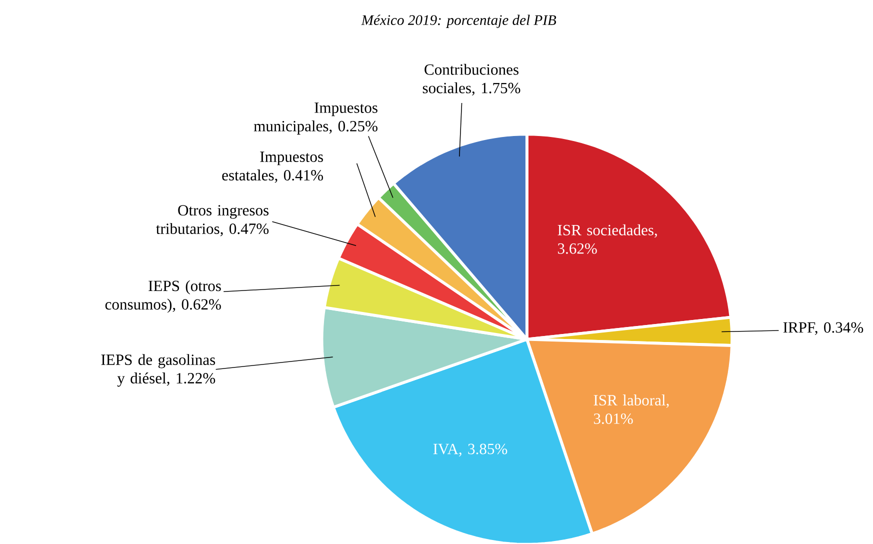 Image resolution: width=873 pixels, height=544 pixels. I want to click on slice-label: Impuestos municipales, 0.25%, so click(316, 118).